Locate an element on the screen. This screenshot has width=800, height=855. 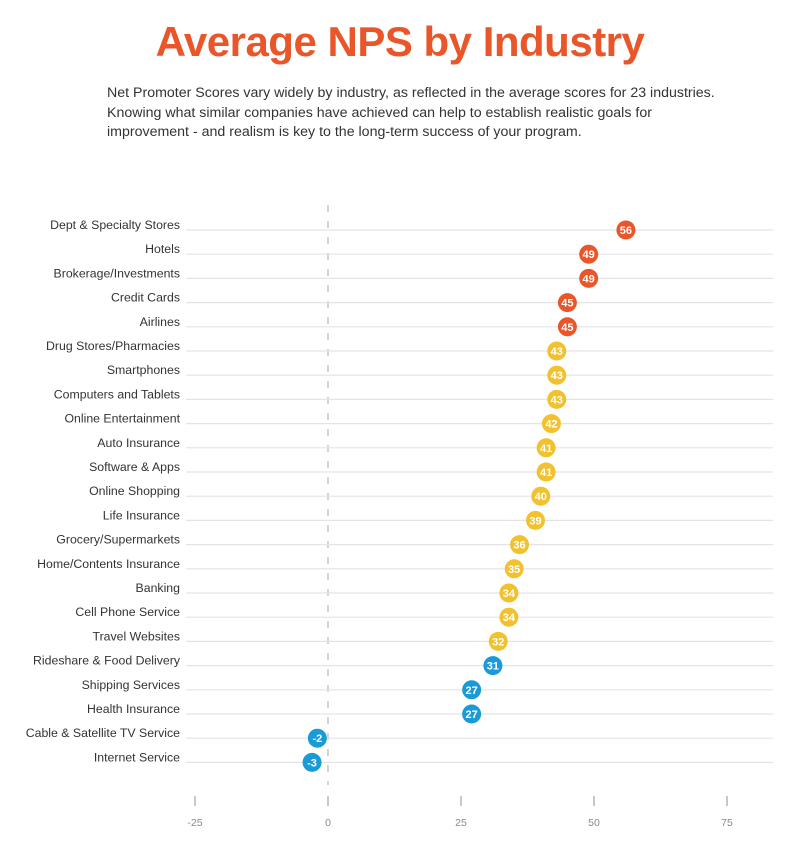
category-label: Travel Websites is located at coordinates (136, 636).